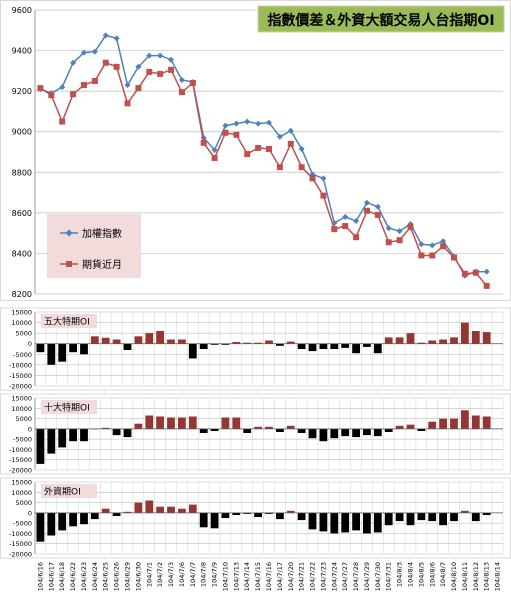 Image resolution: width=511 pixels, height=604 pixels. I want to click on x-tick-label: 104/7/20, so click(291, 576).